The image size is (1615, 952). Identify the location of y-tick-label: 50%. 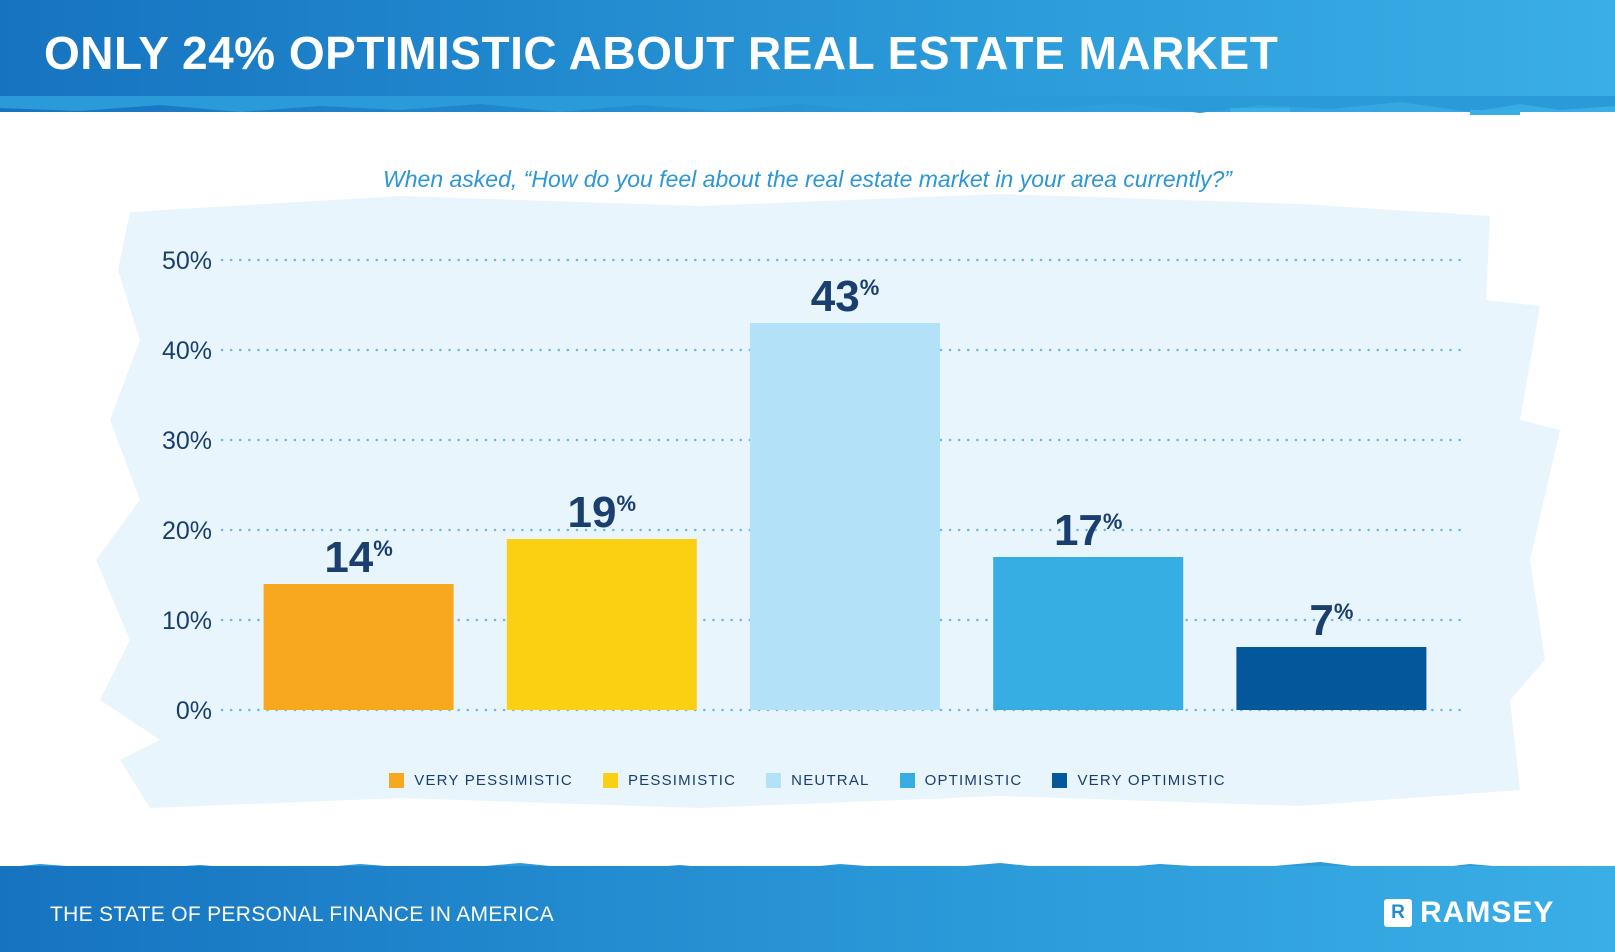
(187, 261).